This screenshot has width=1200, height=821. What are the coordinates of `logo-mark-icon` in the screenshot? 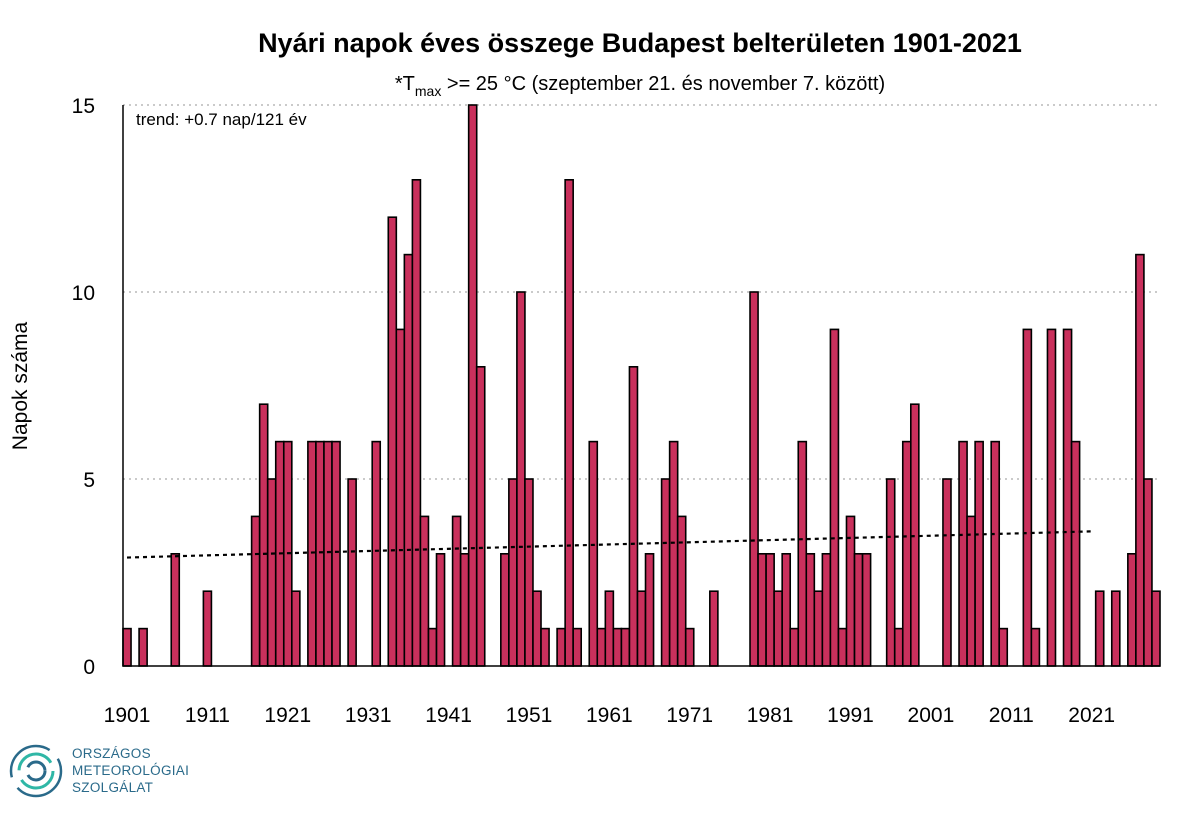 It's located at (36, 771).